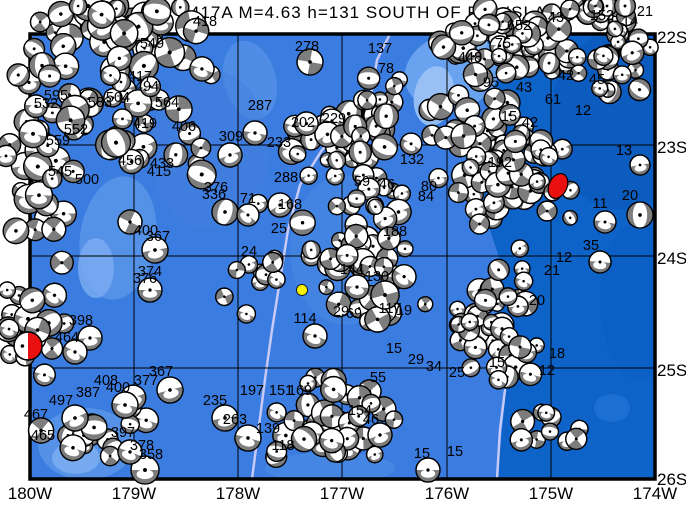  What do you see at coordinates (252, 391) in the screenshot?
I see `depth-label: 197` at bounding box center [252, 391].